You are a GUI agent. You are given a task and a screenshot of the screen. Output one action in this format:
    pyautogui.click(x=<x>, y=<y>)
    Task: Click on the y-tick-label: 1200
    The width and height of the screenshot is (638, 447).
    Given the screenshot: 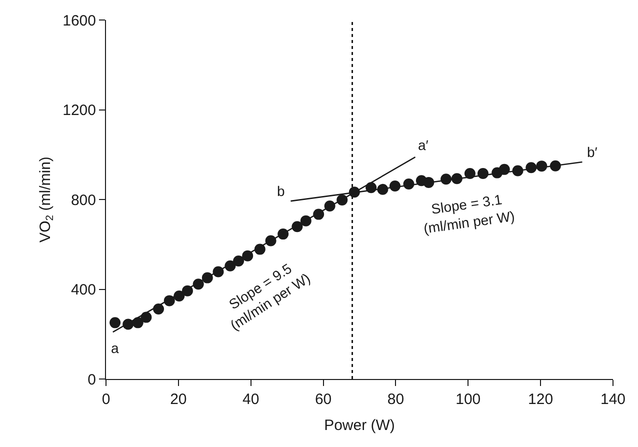 What is the action you would take?
    pyautogui.click(x=79, y=110)
    